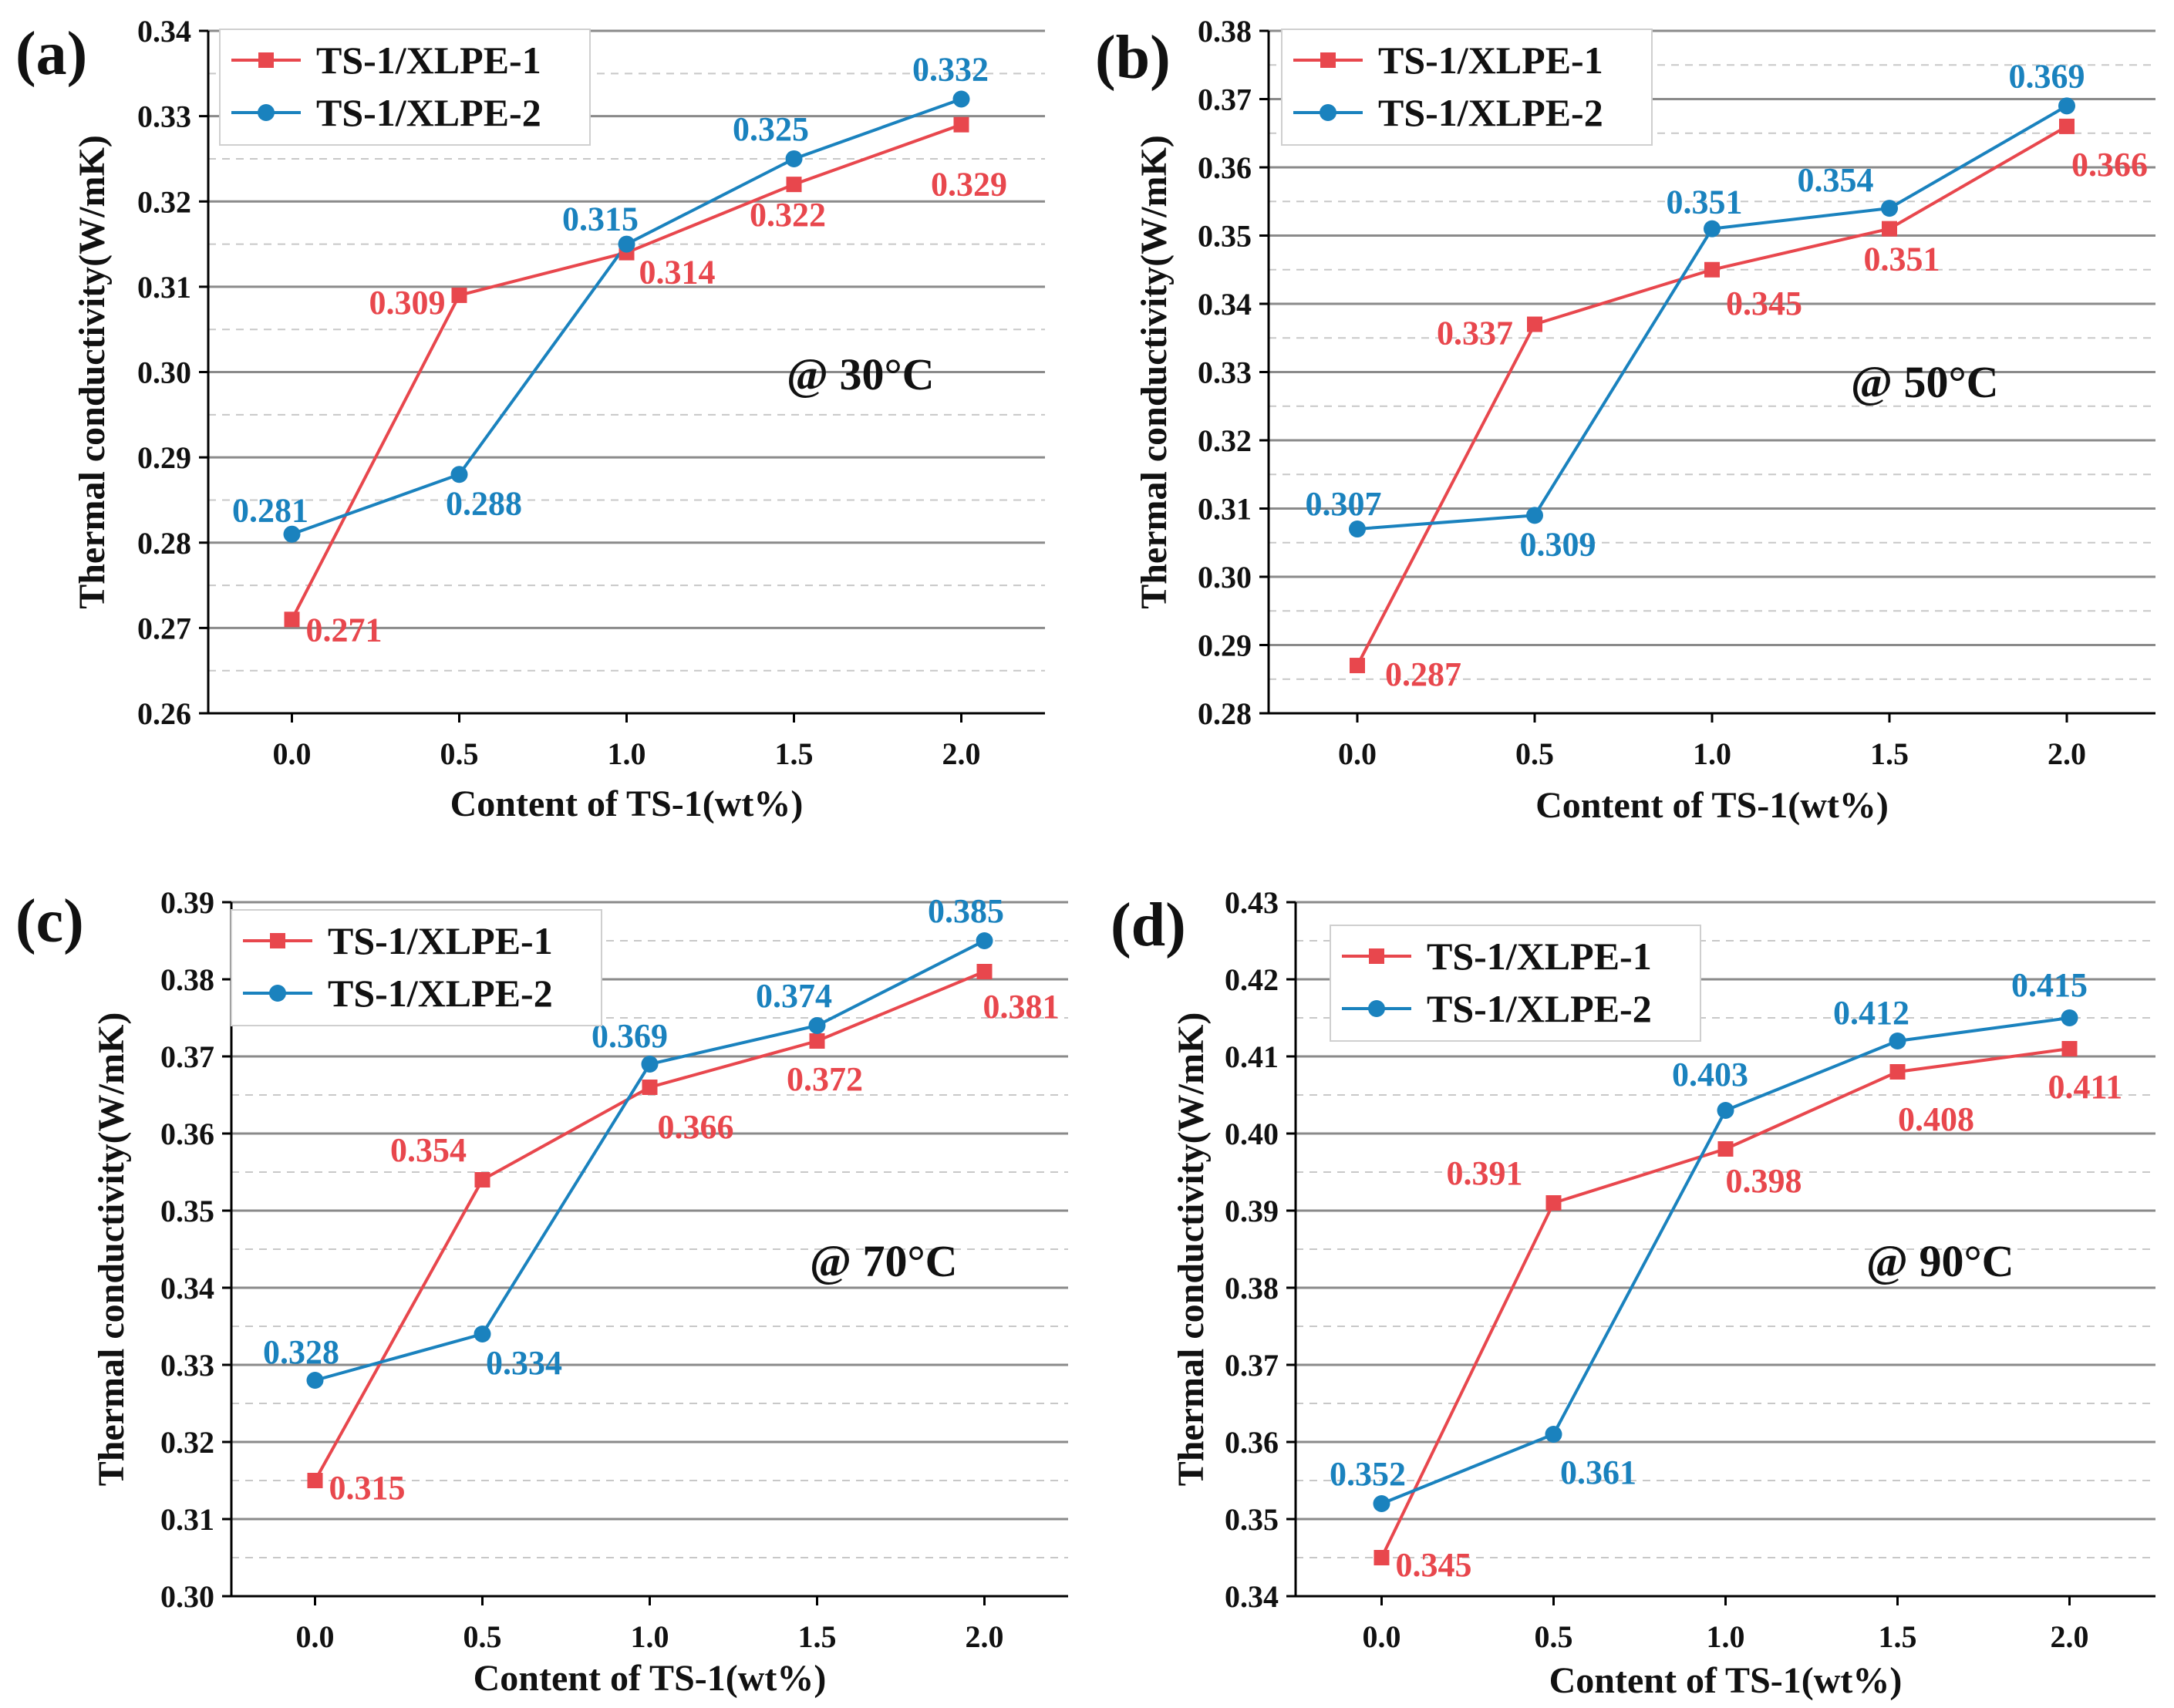 Image resolution: width=2174 pixels, height=1708 pixels. What do you see at coordinates (2085, 1087) in the screenshot?
I see `data-label: 0.411` at bounding box center [2085, 1087].